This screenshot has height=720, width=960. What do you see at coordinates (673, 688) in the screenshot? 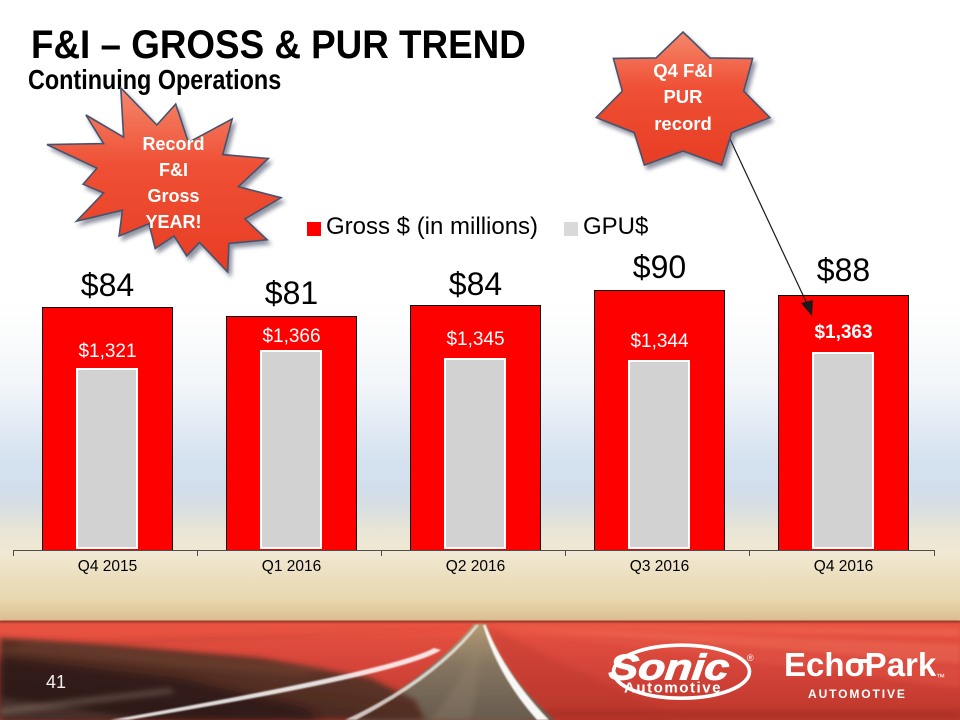
I see `svg-text: Automotive` at bounding box center [673, 688].